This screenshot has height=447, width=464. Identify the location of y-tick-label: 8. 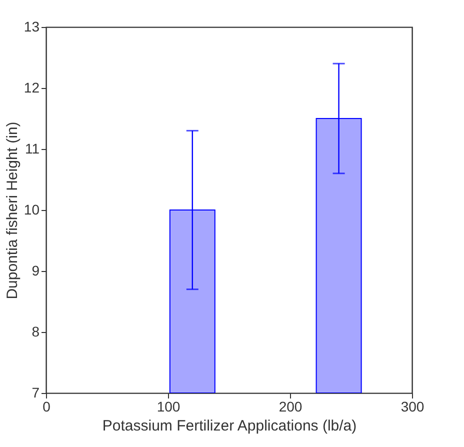
(36, 332).